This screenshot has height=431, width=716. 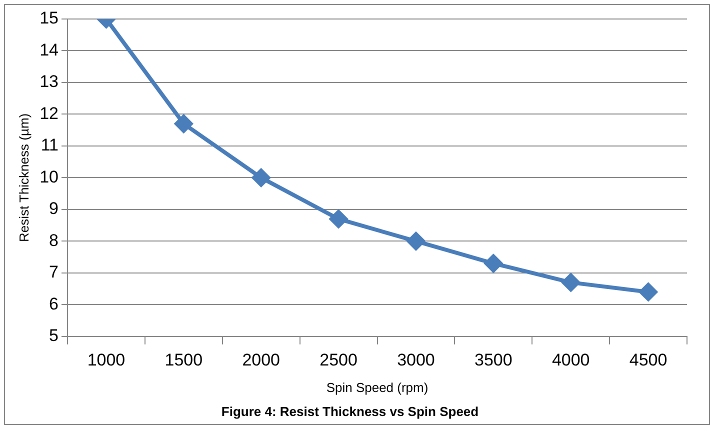 I want to click on x-tick-label: 4500, so click(x=648, y=360).